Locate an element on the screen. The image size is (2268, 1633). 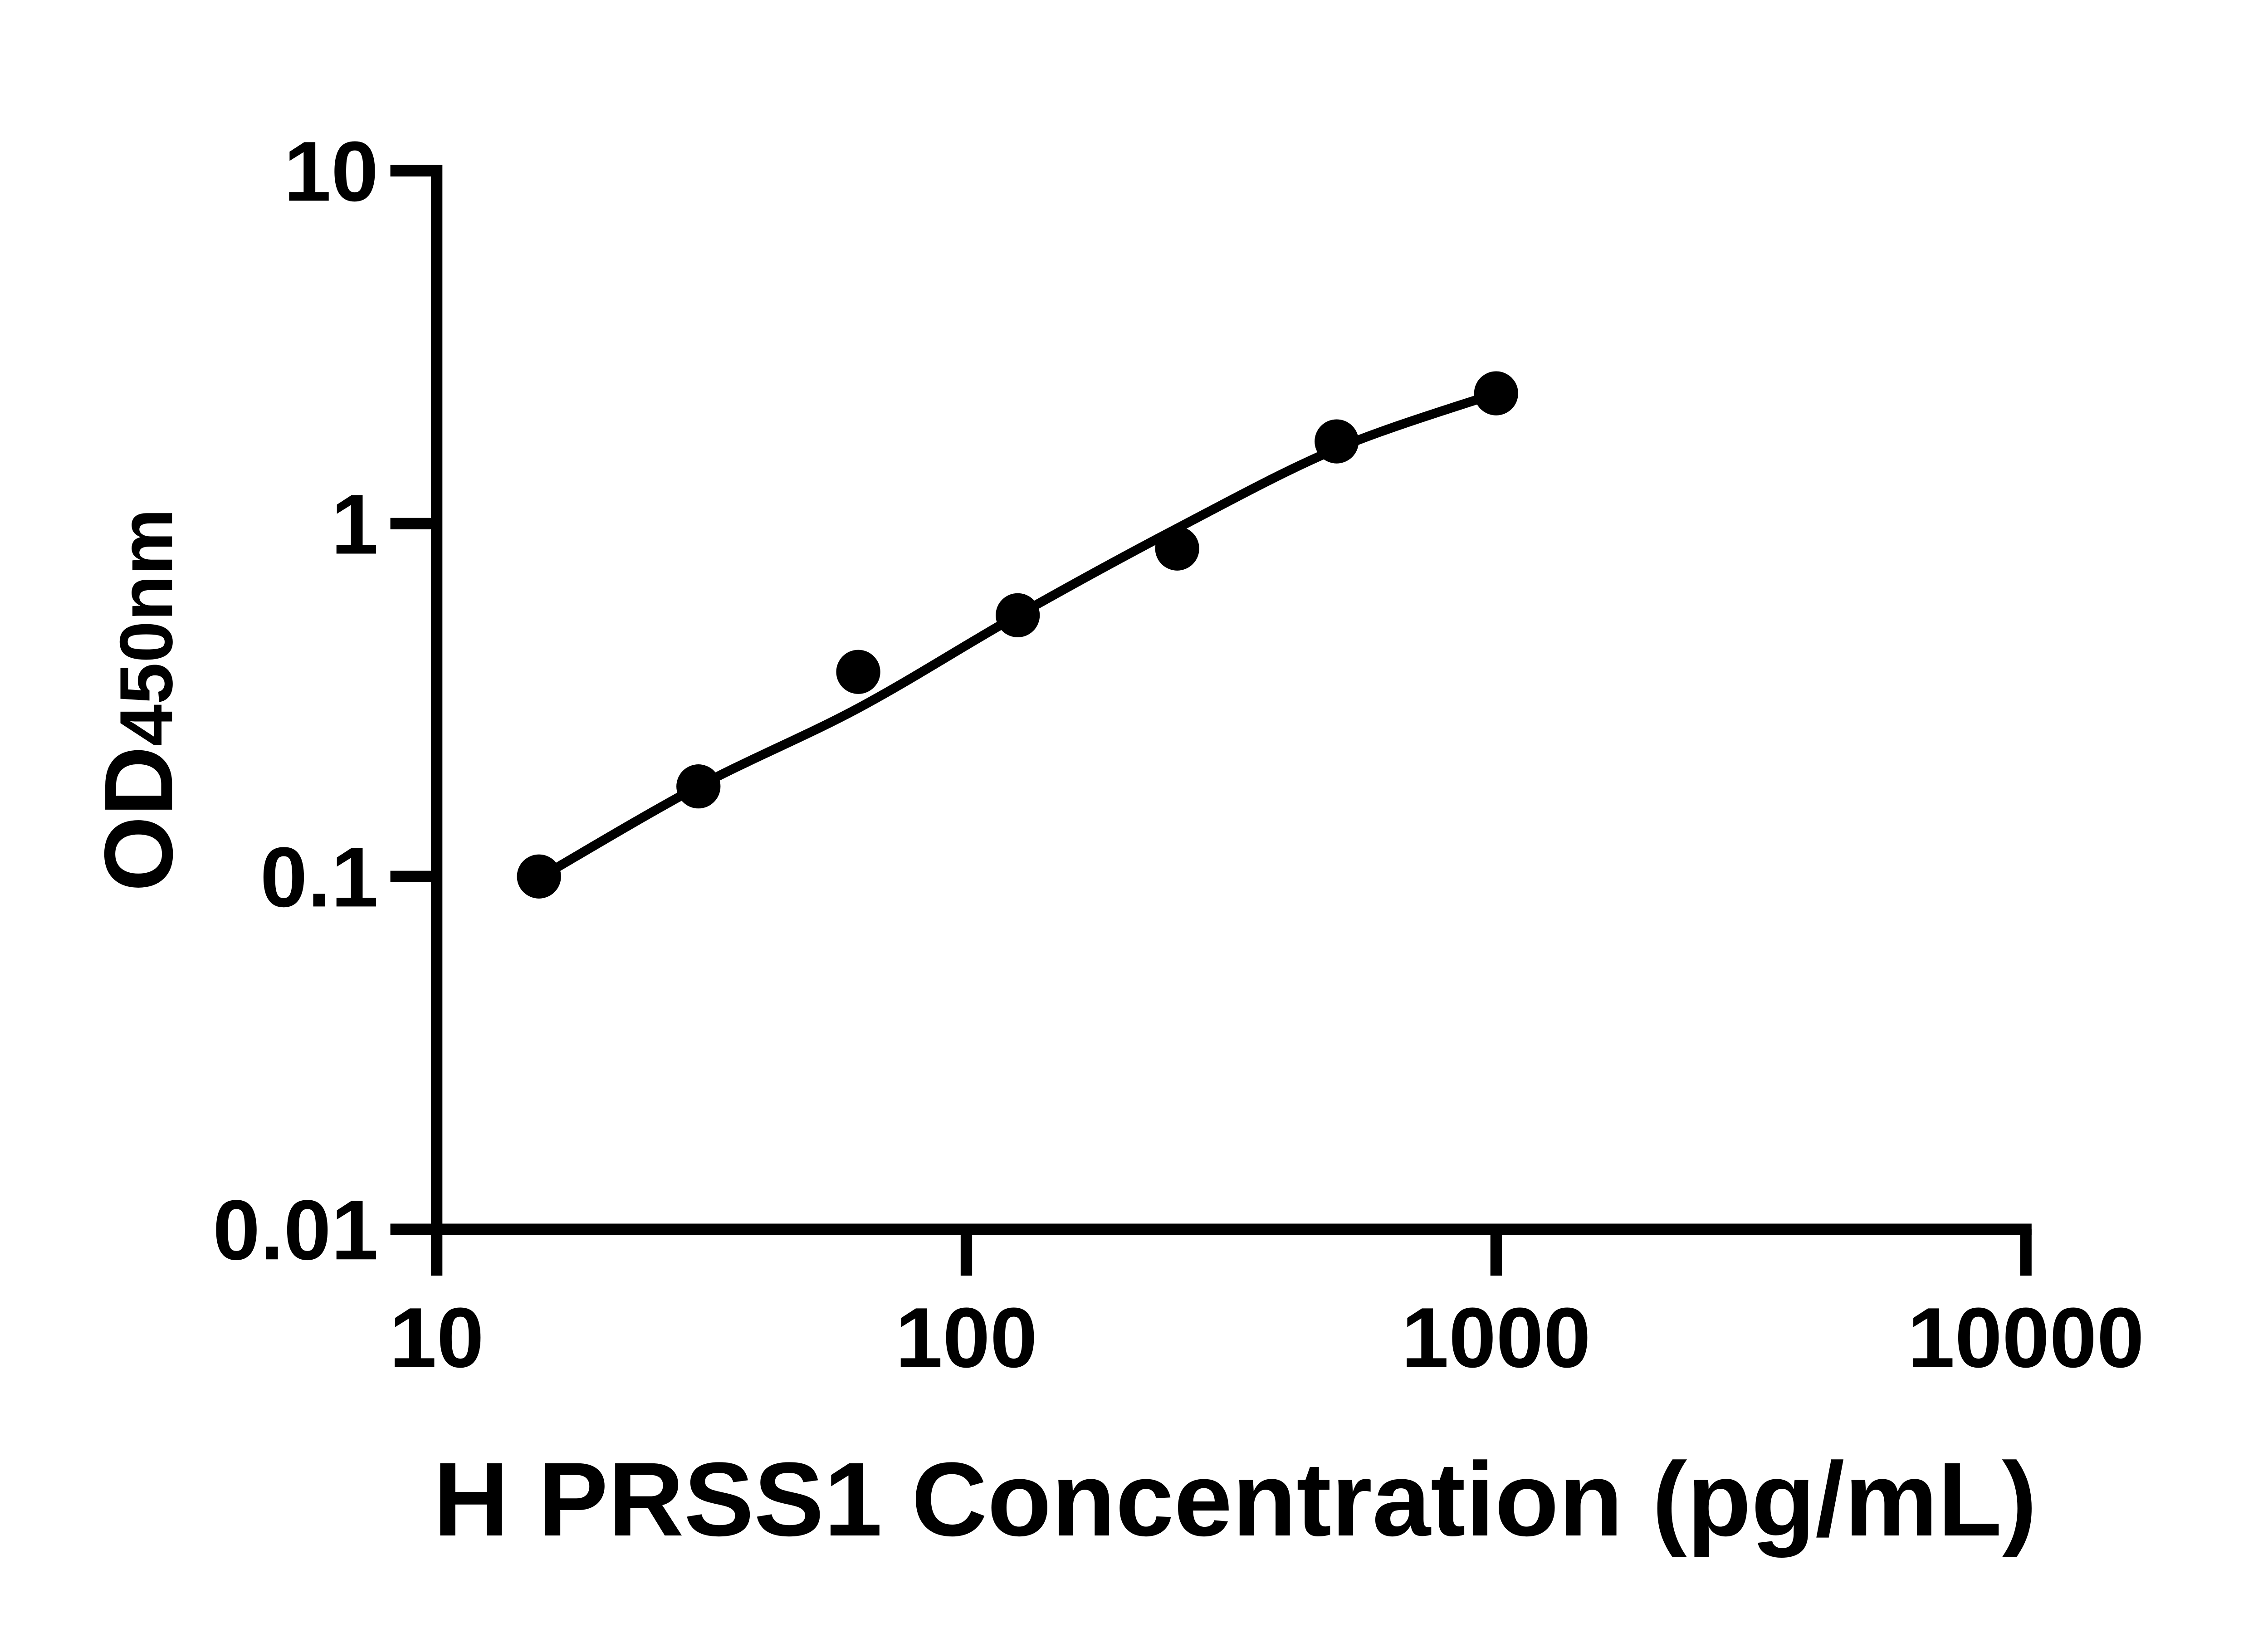
x-tick-label: 10 is located at coordinates (436, 1337).